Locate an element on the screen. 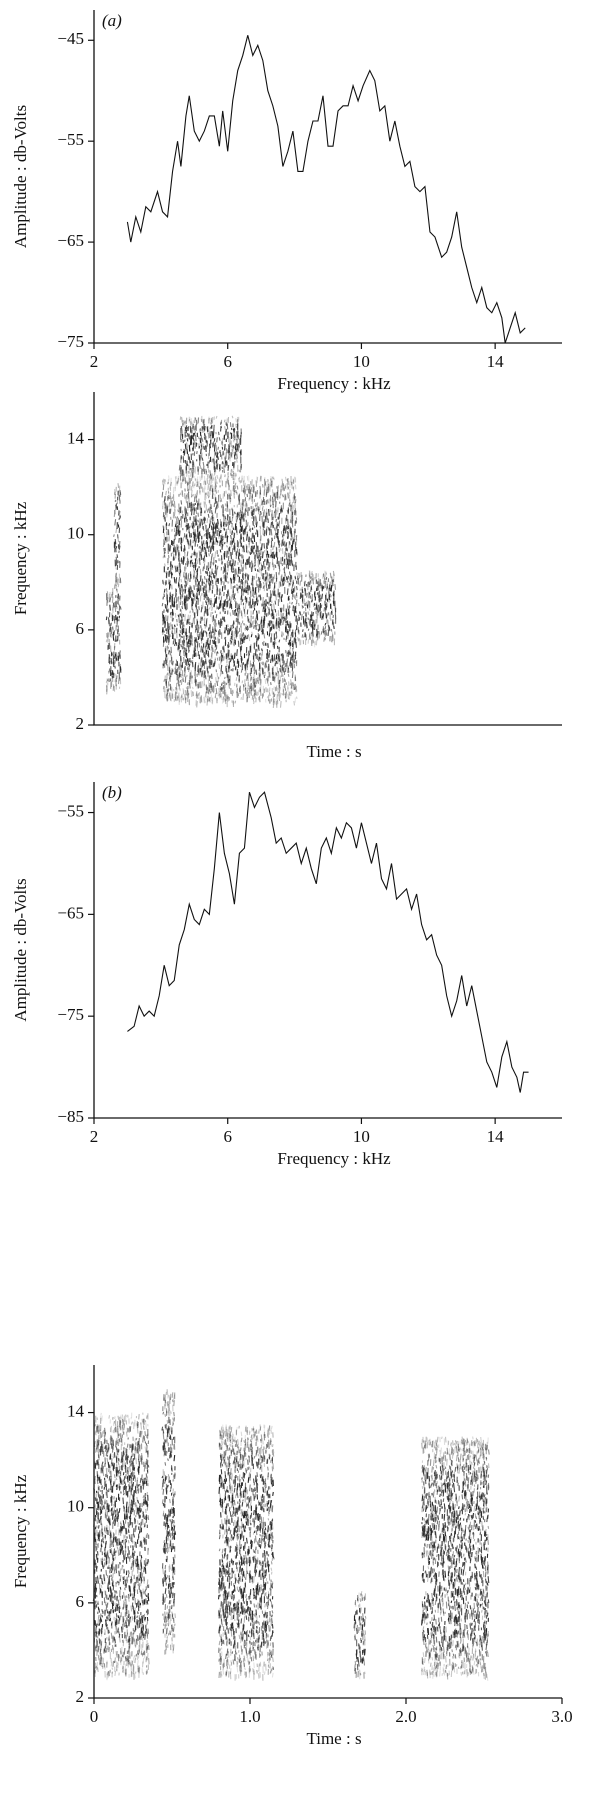  y-tick-label: 6 is located at coordinates (80, 628).